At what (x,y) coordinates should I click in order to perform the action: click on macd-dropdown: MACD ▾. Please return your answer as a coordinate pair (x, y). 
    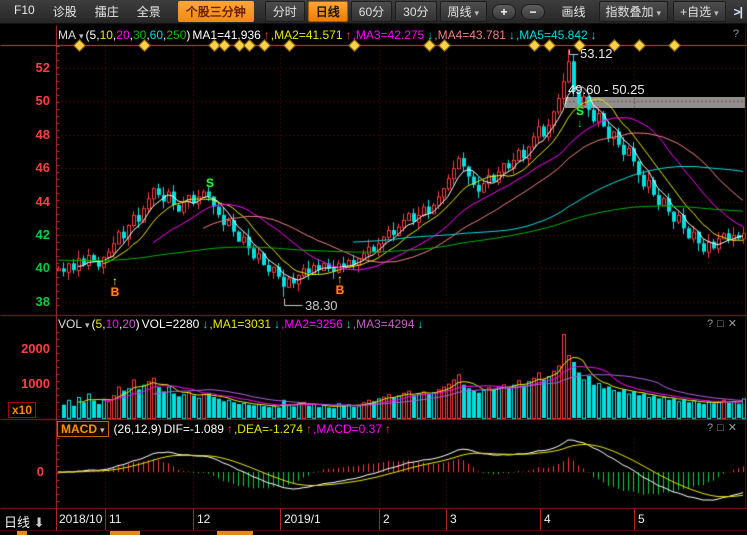
    Looking at the image, I should click on (83, 429).